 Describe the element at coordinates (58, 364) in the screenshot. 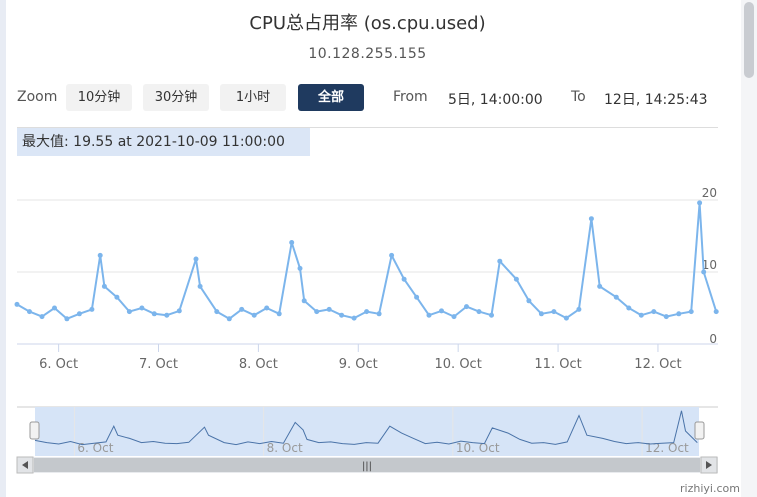

I see `x-tick-label: 6. Oct` at that location.